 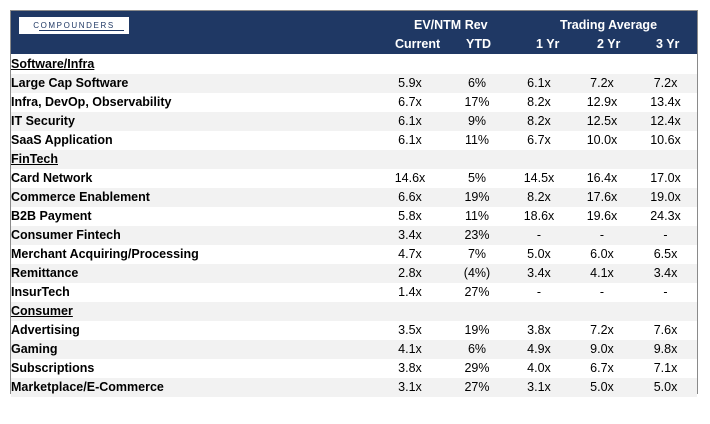 What do you see at coordinates (40, 292) in the screenshot?
I see `row-label: InsurTech` at bounding box center [40, 292].